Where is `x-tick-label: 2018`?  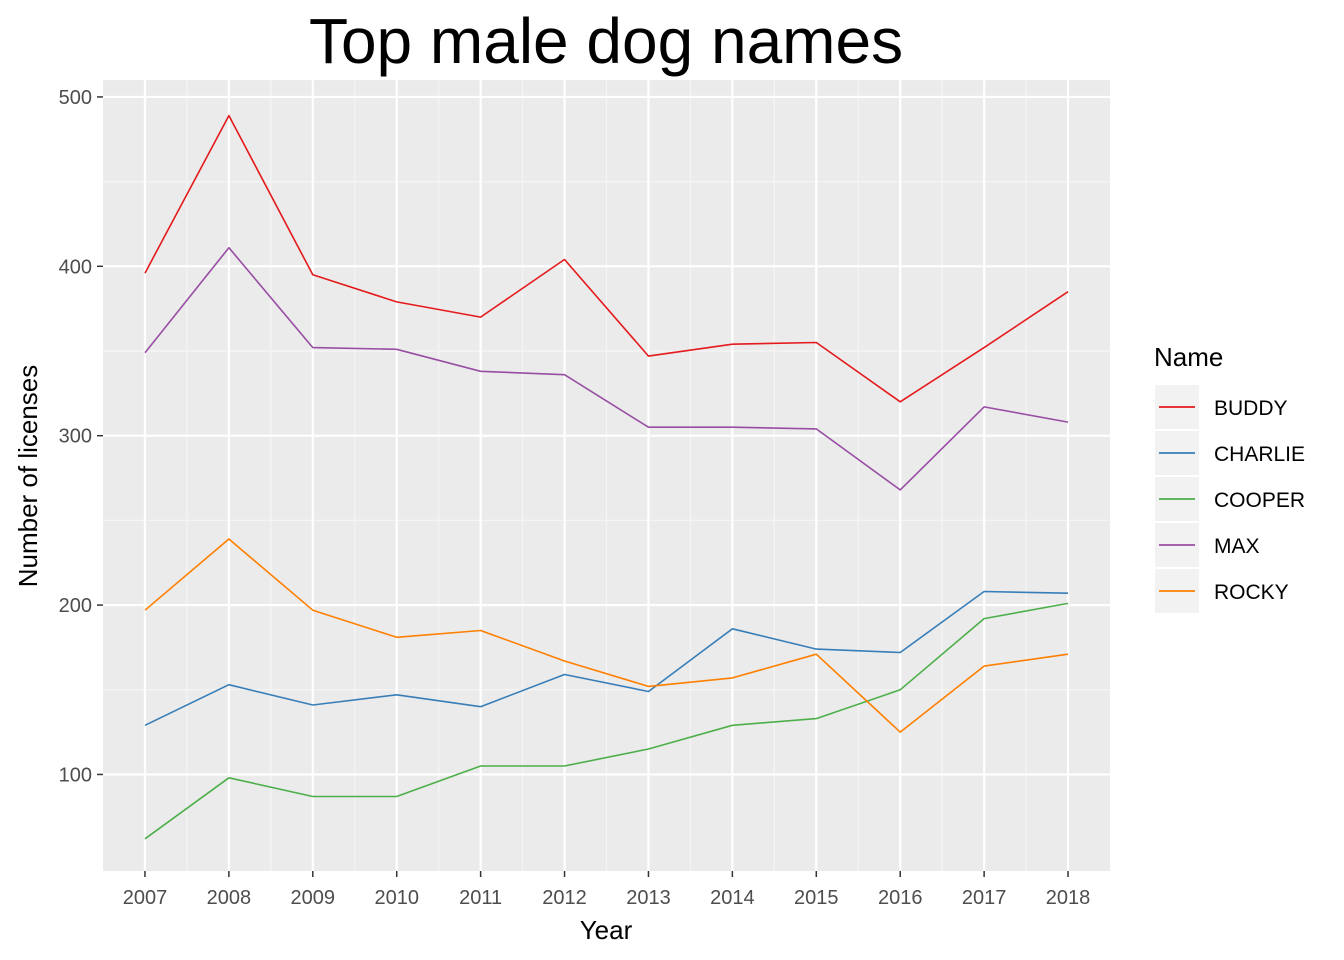 x-tick-label: 2018 is located at coordinates (1068, 898).